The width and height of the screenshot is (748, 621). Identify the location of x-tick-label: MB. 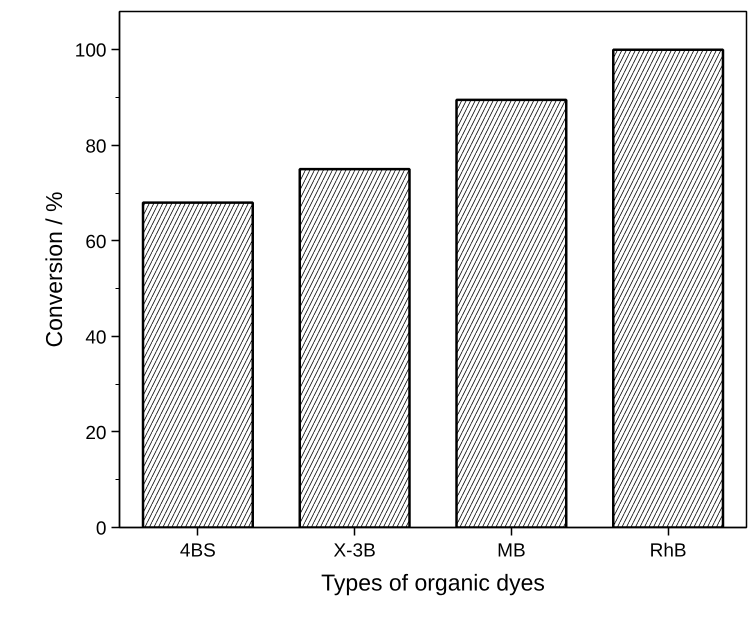
(511, 551).